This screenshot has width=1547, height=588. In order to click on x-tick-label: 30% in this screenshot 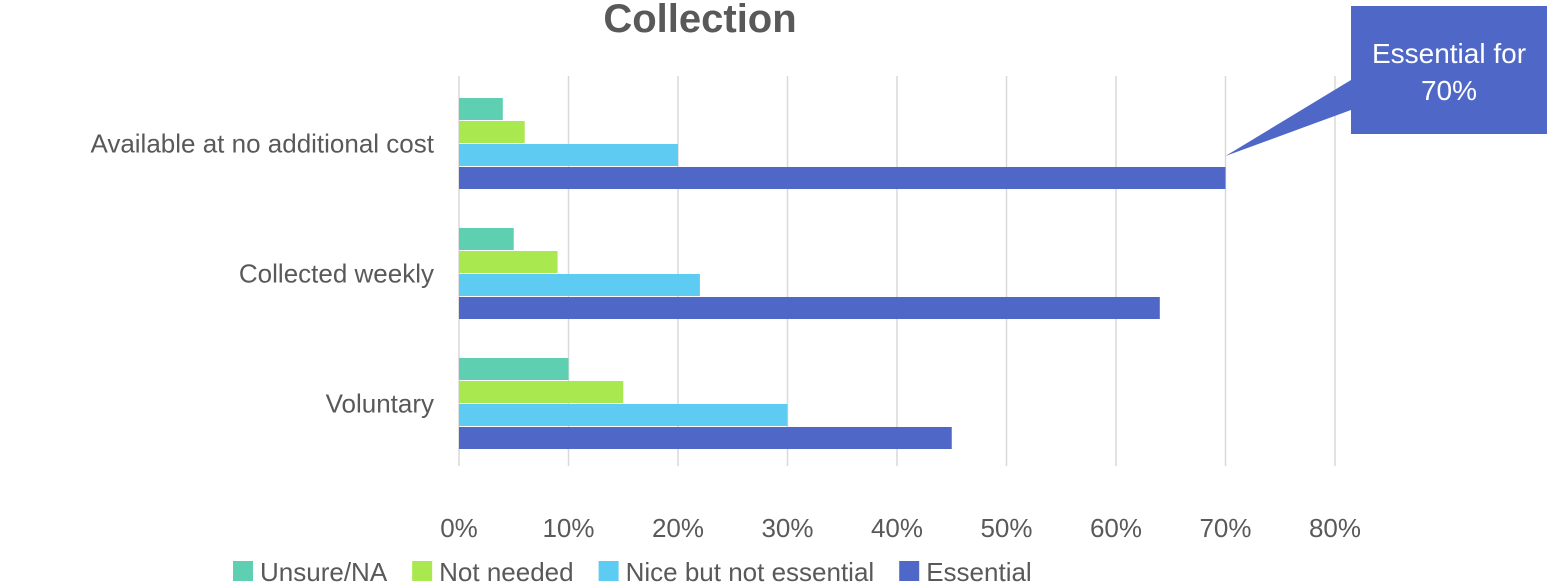, I will do `click(787, 528)`.